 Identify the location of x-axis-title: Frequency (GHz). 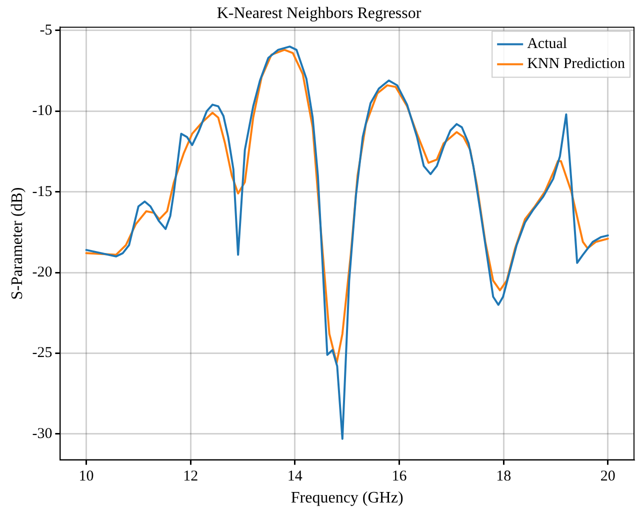
(347, 498).